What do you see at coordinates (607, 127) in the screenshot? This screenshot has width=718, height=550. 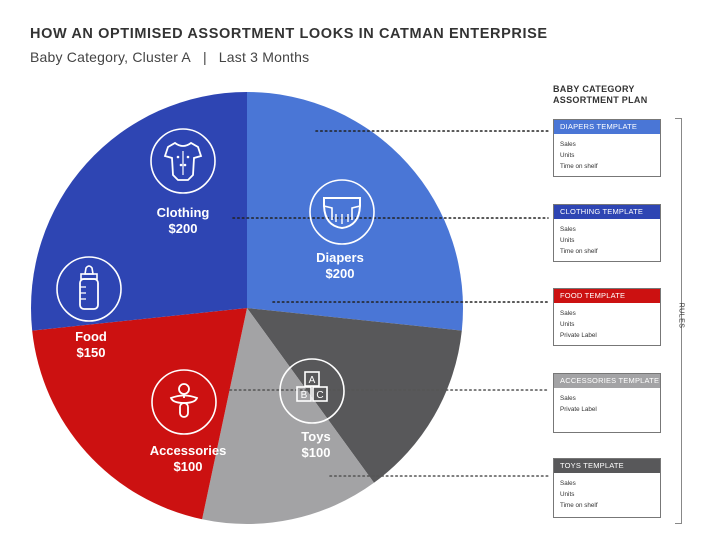 I see `template-card-title: DIAPERS TEMPLATE` at bounding box center [607, 127].